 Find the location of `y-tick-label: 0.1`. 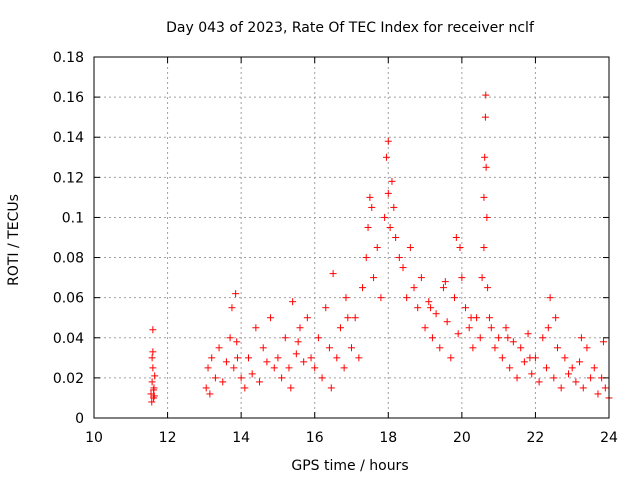

y-tick-label: 0.1 is located at coordinates (73, 218).